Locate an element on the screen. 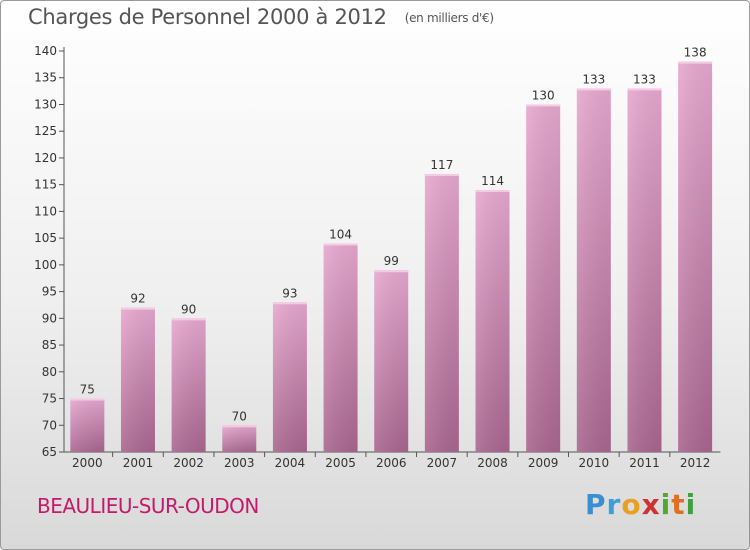  y-tick-label: 85 is located at coordinates (49, 345).